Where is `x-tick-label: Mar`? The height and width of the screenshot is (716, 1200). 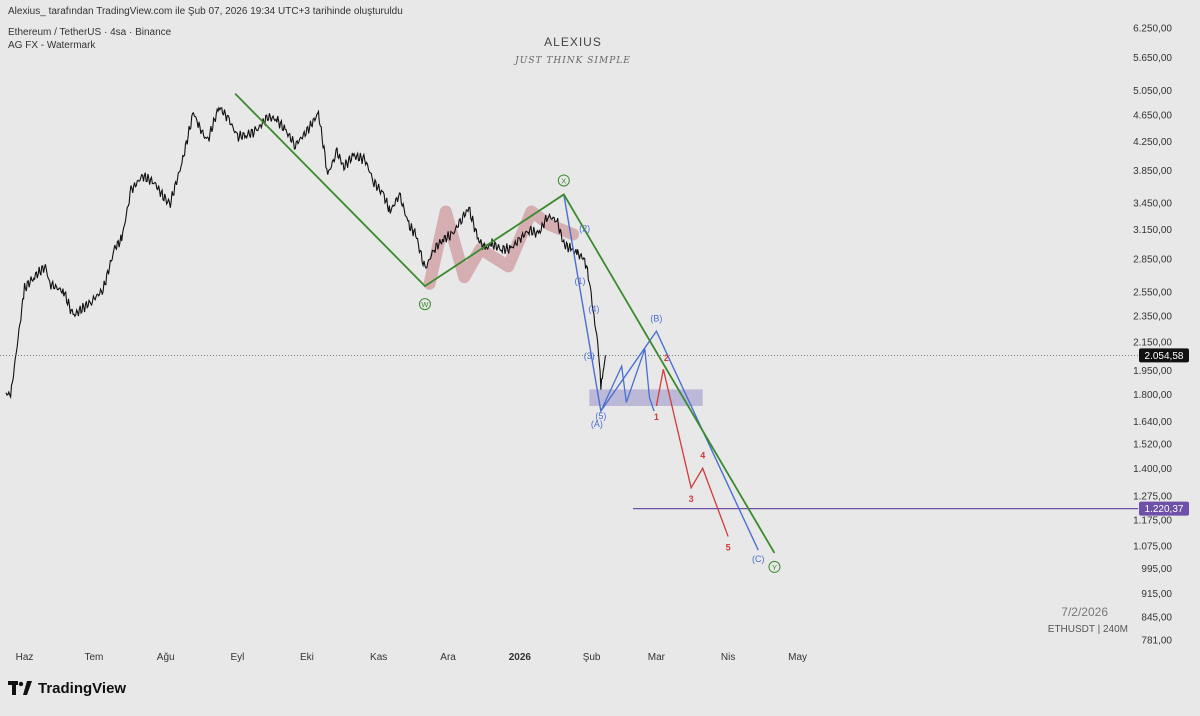 x-tick-label: Mar is located at coordinates (657, 657).